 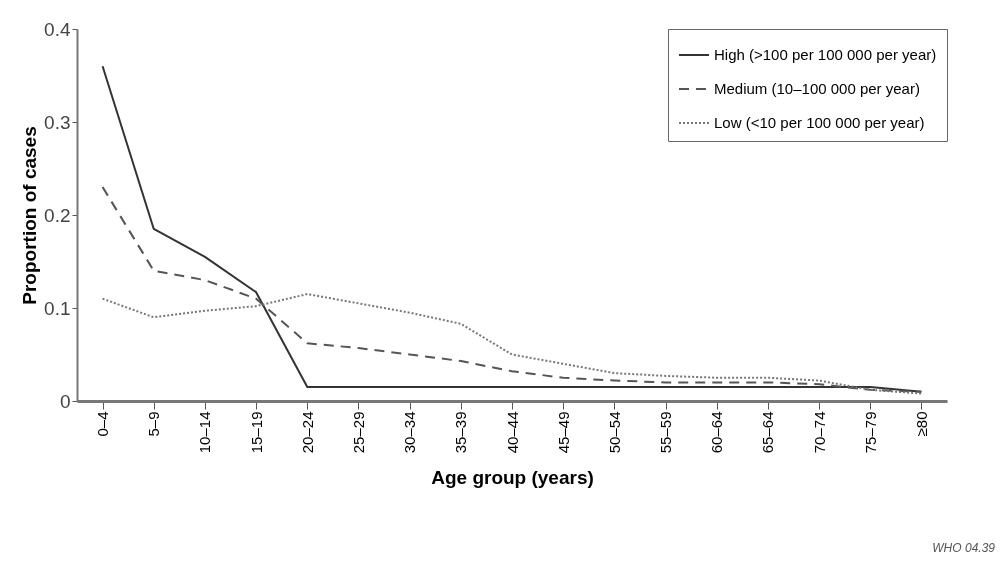 I want to click on y-tick-label: 0.1, so click(x=57, y=308).